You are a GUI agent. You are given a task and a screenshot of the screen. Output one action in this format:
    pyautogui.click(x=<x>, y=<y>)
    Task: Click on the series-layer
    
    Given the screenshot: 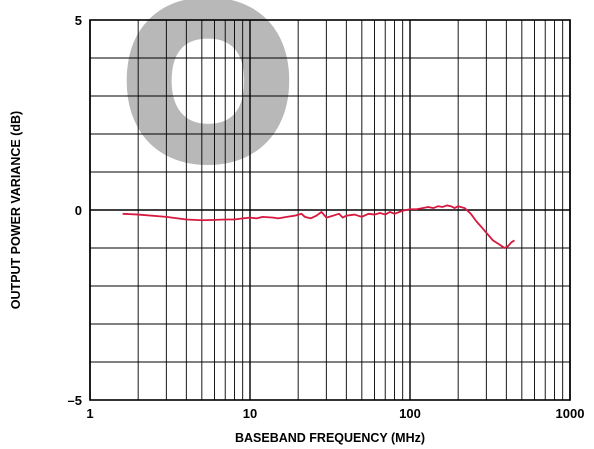 What is the action you would take?
    pyautogui.click(x=318, y=226)
    